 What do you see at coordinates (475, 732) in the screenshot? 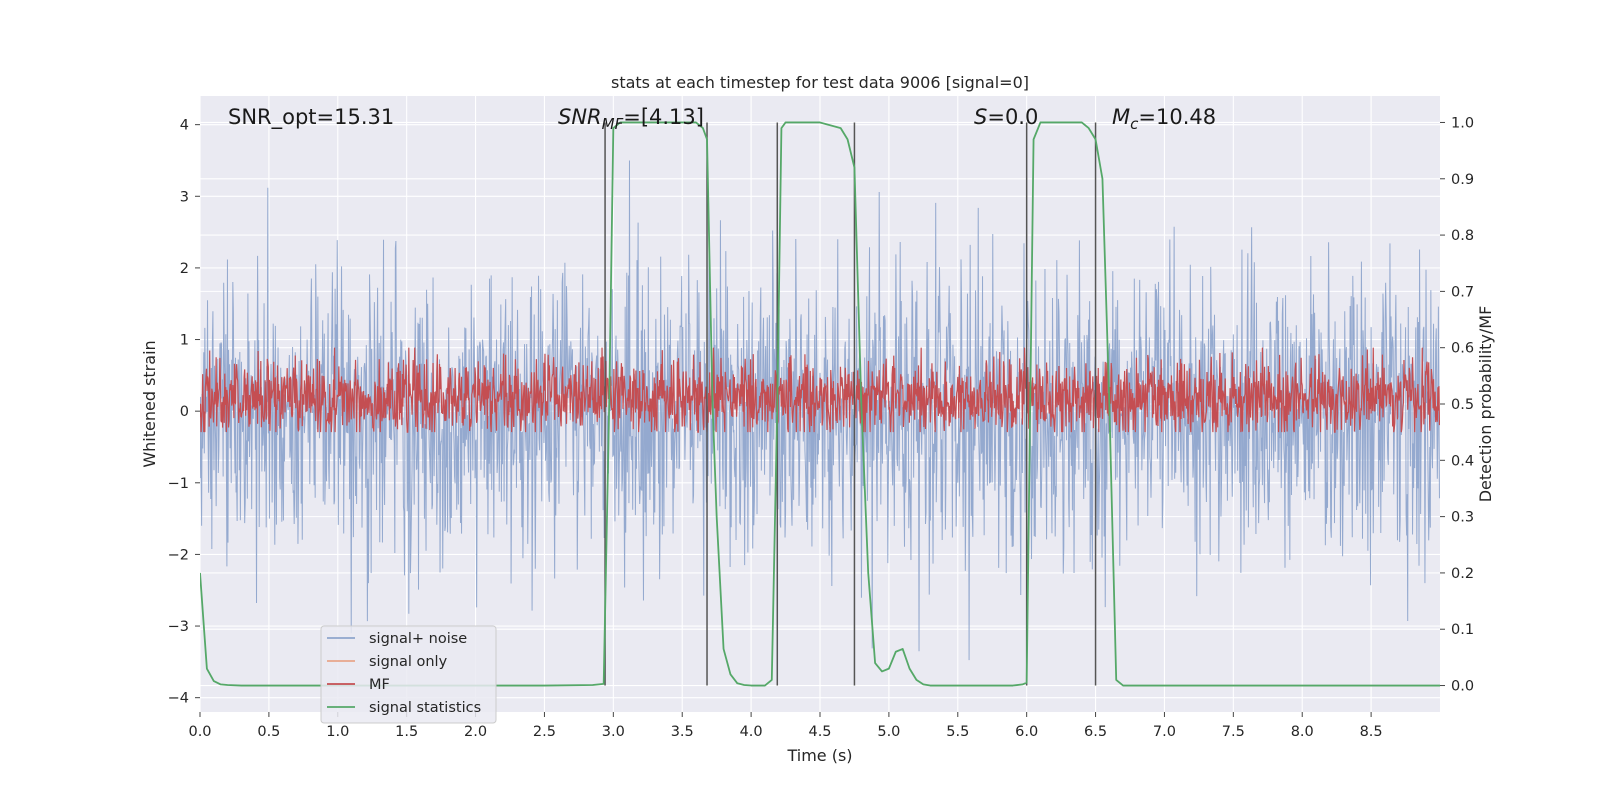
I see `x-tick-label: 2.0` at bounding box center [475, 732].